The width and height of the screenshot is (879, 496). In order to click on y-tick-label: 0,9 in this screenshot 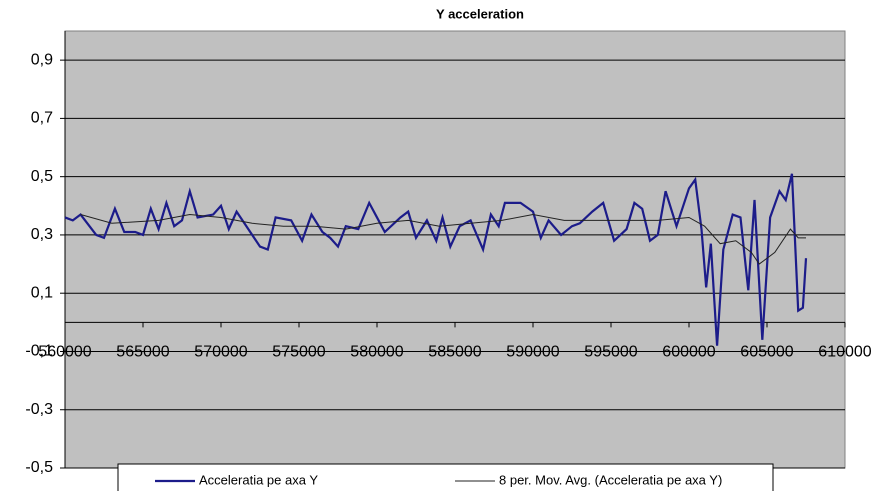, I will do `click(42, 59)`.